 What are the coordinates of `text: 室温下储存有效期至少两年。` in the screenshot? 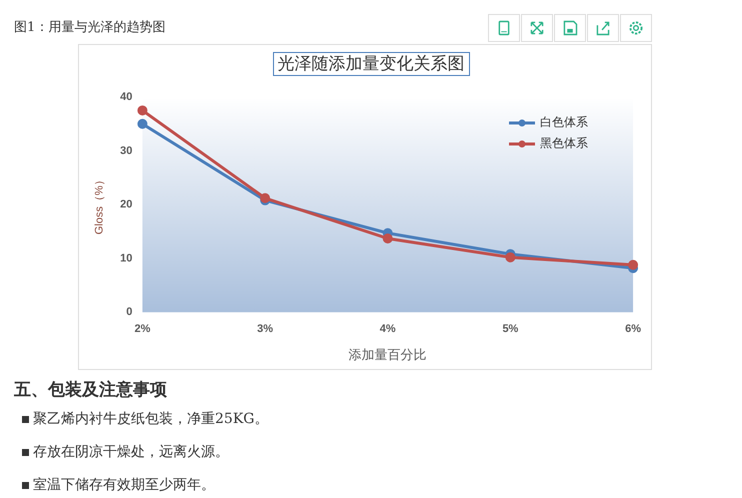 It's located at (124, 485).